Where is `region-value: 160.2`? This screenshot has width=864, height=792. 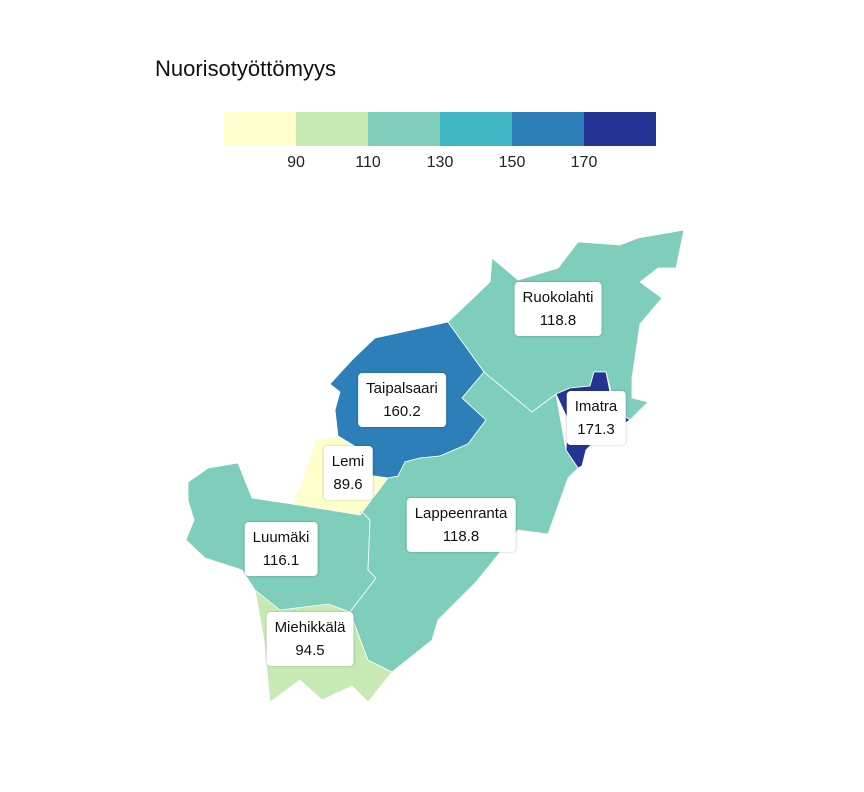
region-value: 160.2 is located at coordinates (402, 411).